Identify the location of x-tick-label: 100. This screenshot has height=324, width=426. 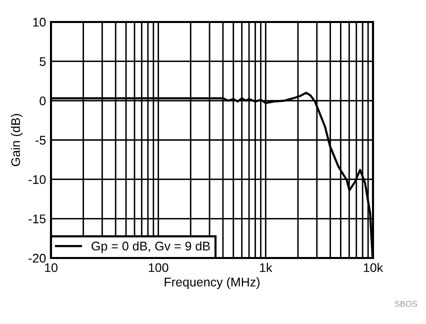
(158, 267).